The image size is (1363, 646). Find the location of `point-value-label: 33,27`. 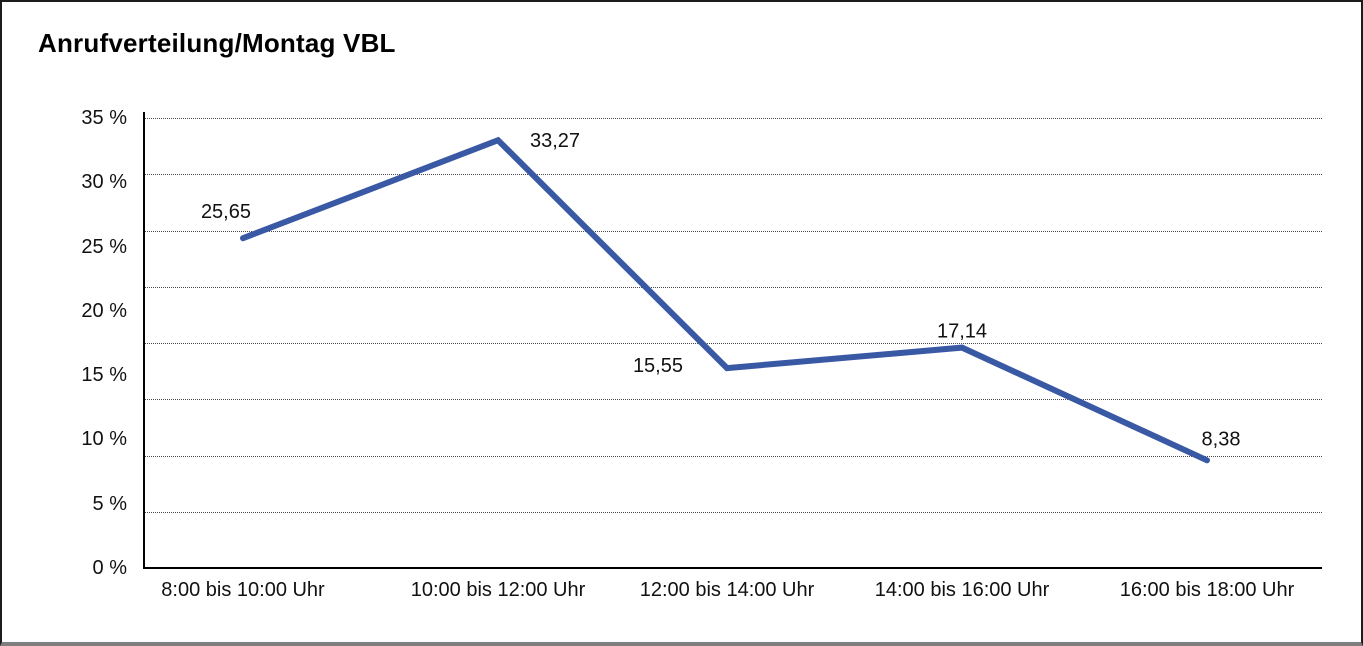

point-value-label: 33,27 is located at coordinates (555, 141).